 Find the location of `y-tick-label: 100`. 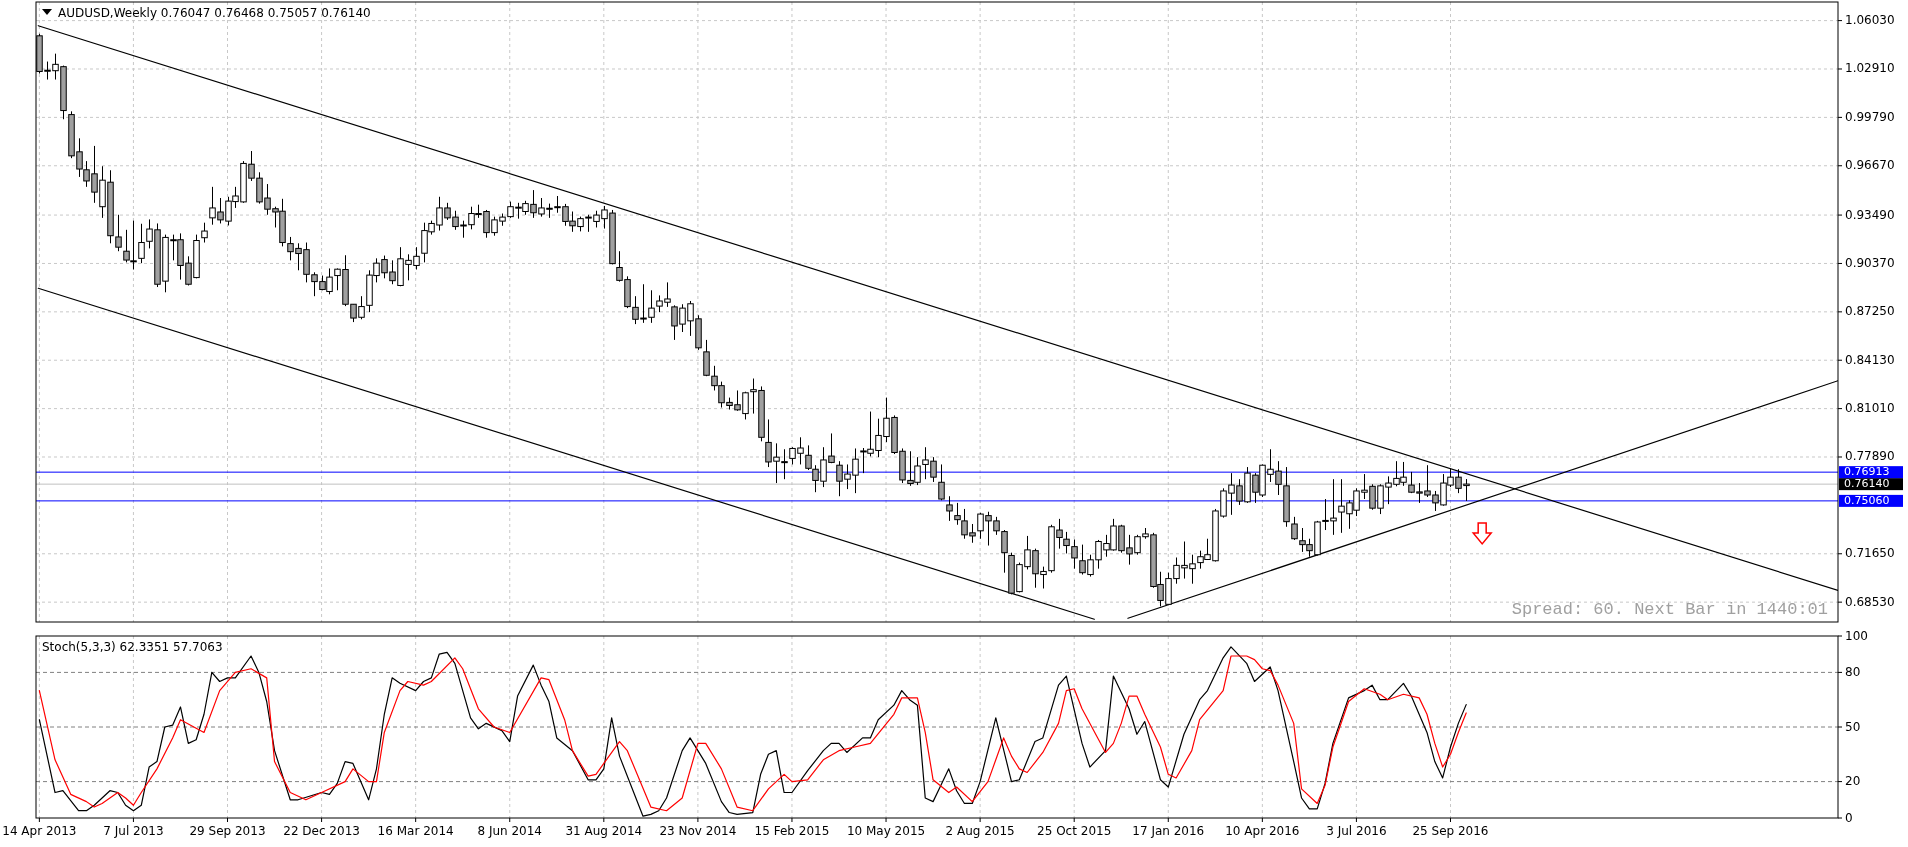

y-tick-label: 100 is located at coordinates (1856, 635).